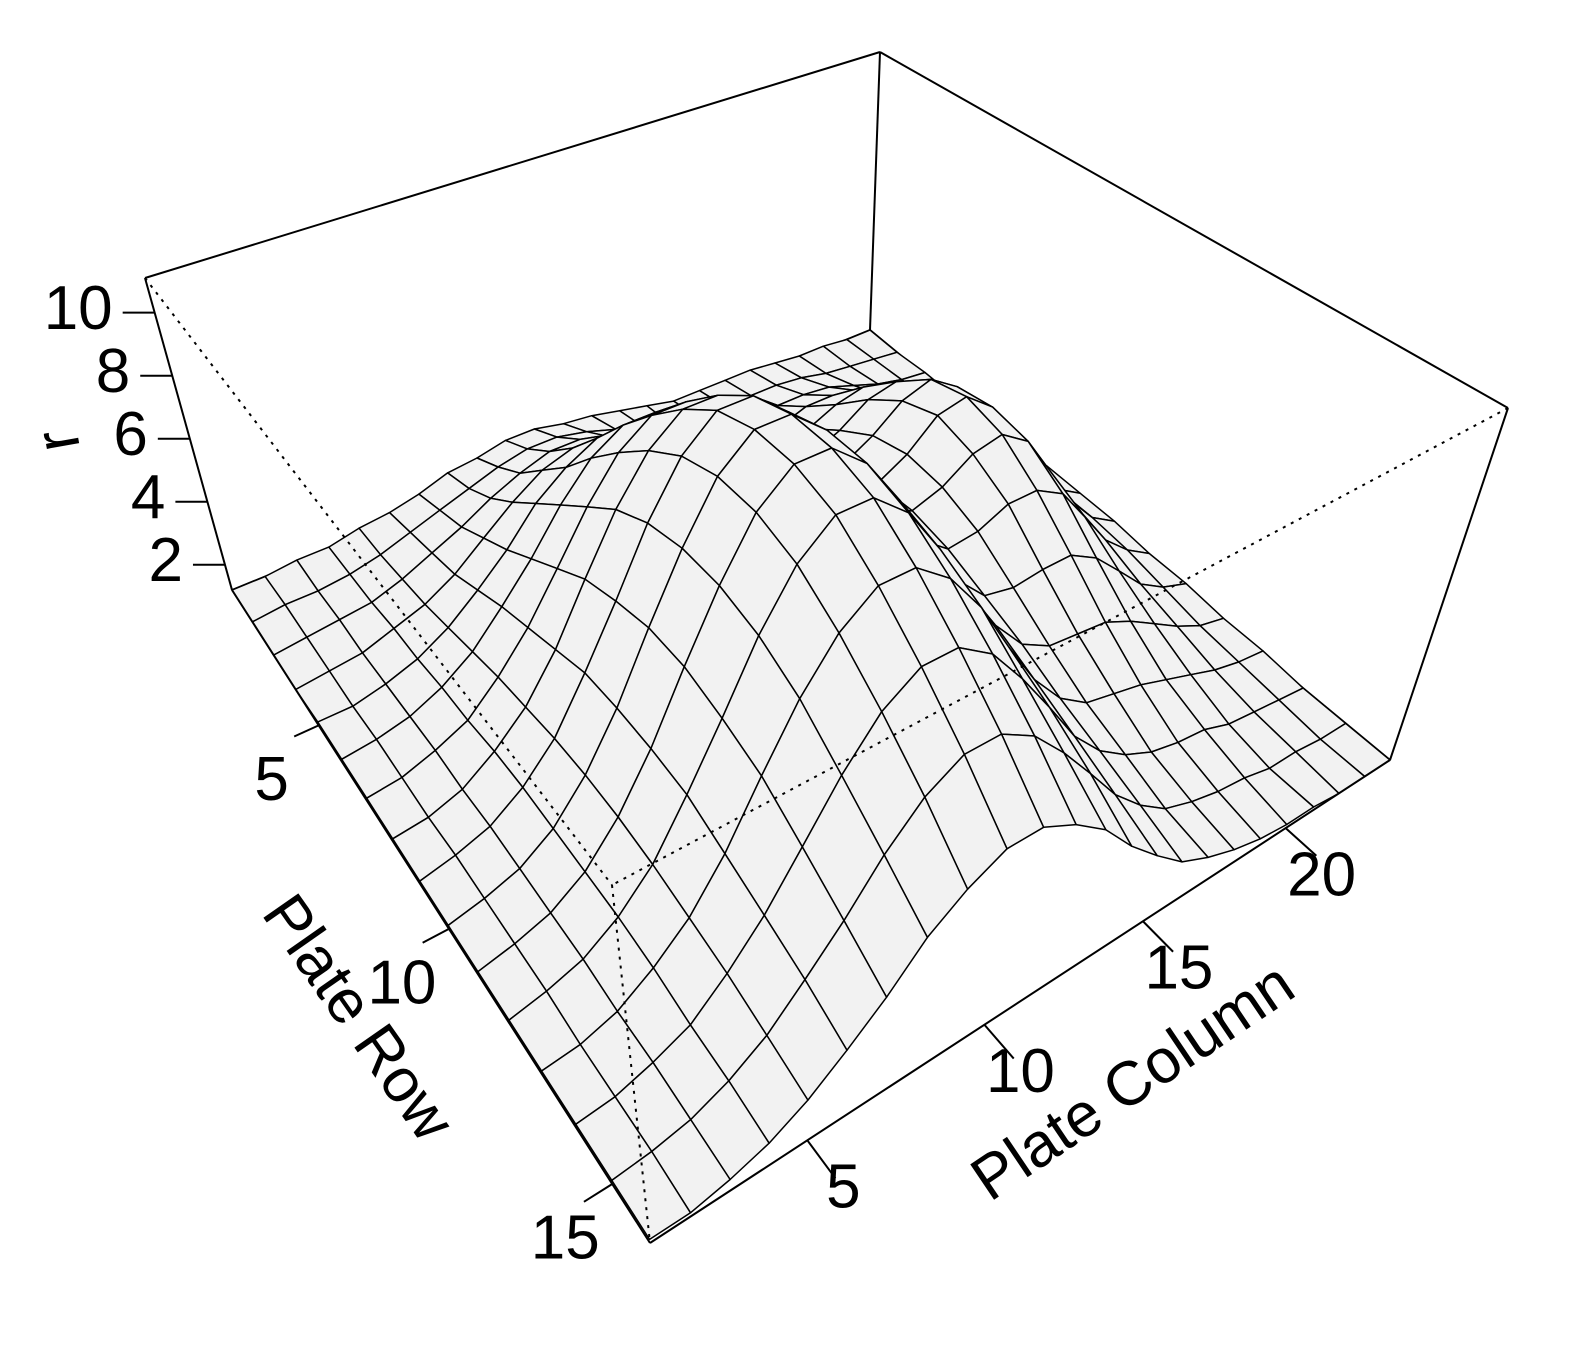 The image size is (1590, 1365). Describe the element at coordinates (565, 1237) in the screenshot. I see `x-tick-label: 15` at that location.